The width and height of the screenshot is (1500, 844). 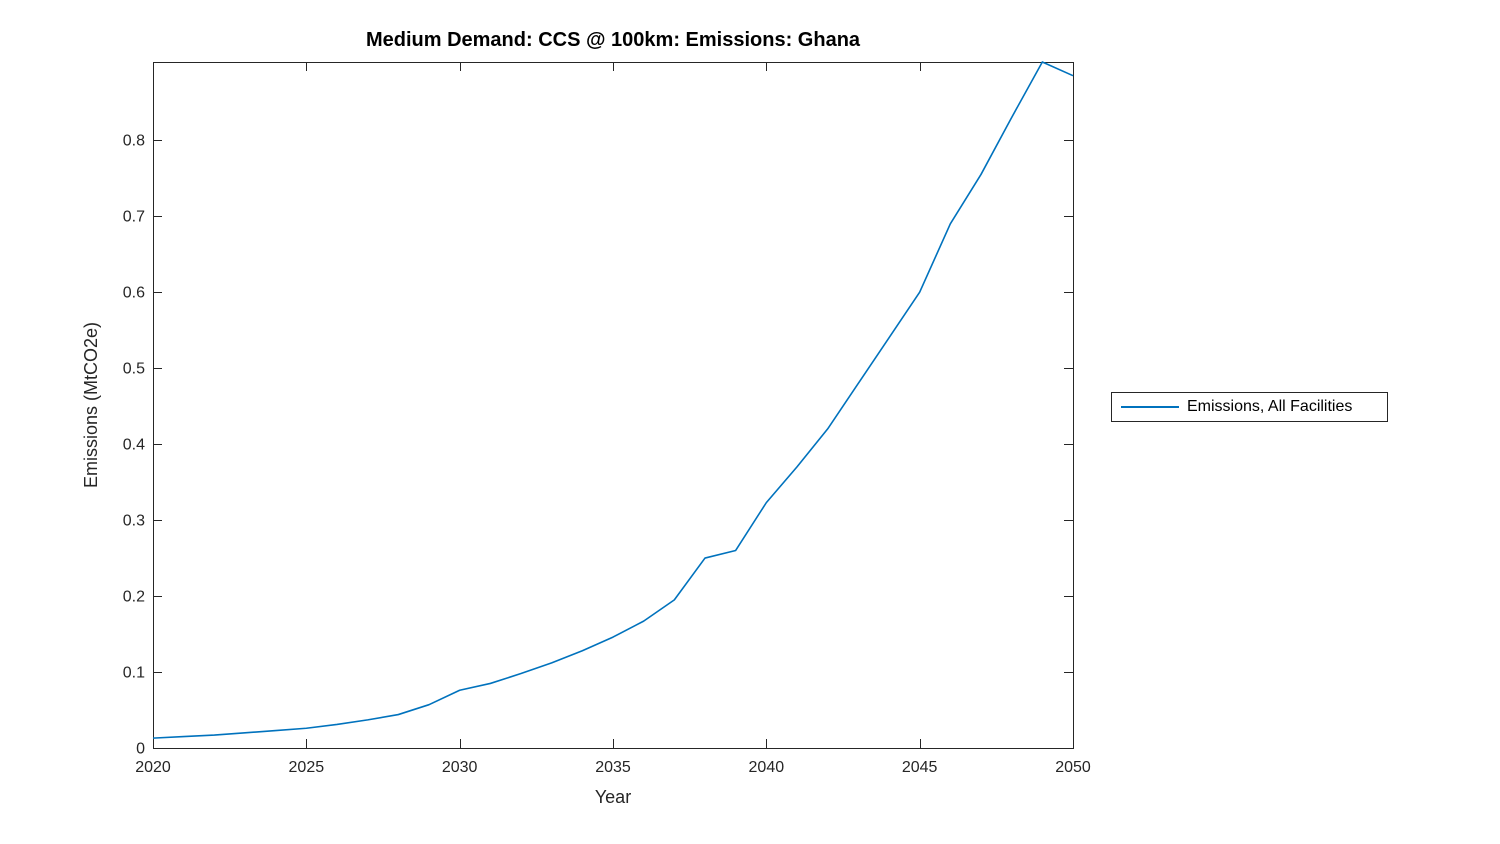 What do you see at coordinates (91, 405) in the screenshot?
I see `y-axis-label: Emissions (MtCO2e)` at bounding box center [91, 405].